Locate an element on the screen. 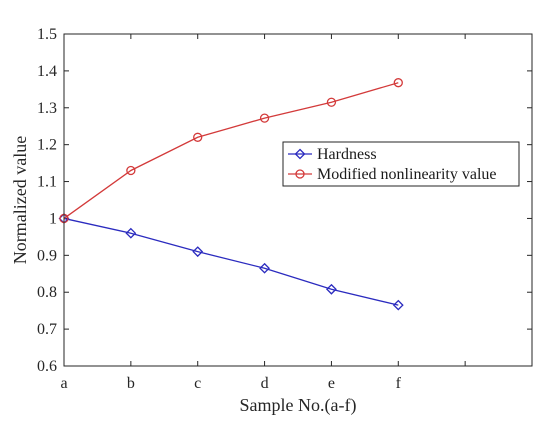  legend-nonlinearity-marker is located at coordinates (300, 174).